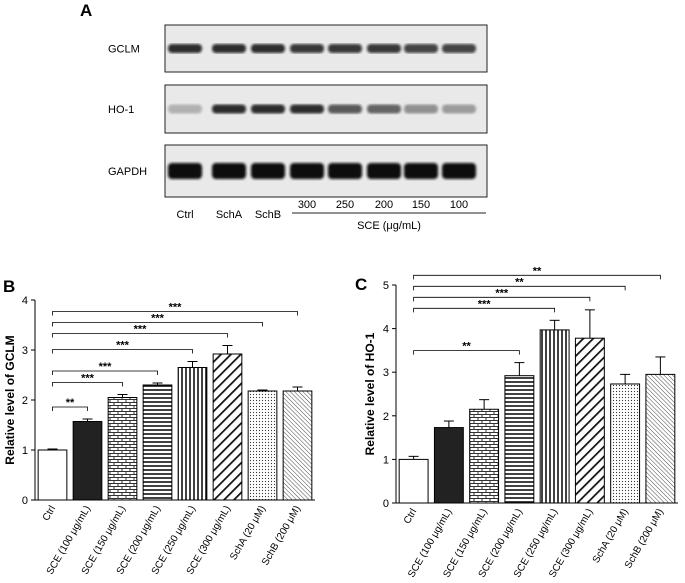  What do you see at coordinates (421, 205) in the screenshot?
I see `lane-label: 150` at bounding box center [421, 205].